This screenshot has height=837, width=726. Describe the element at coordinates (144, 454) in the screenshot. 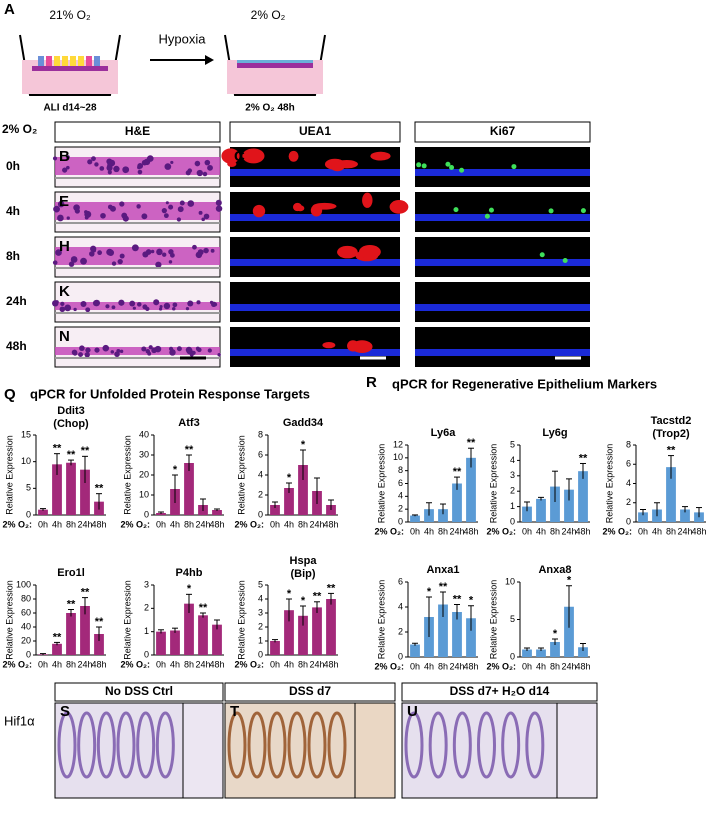

I see `y-tick-label: 30` at that location.